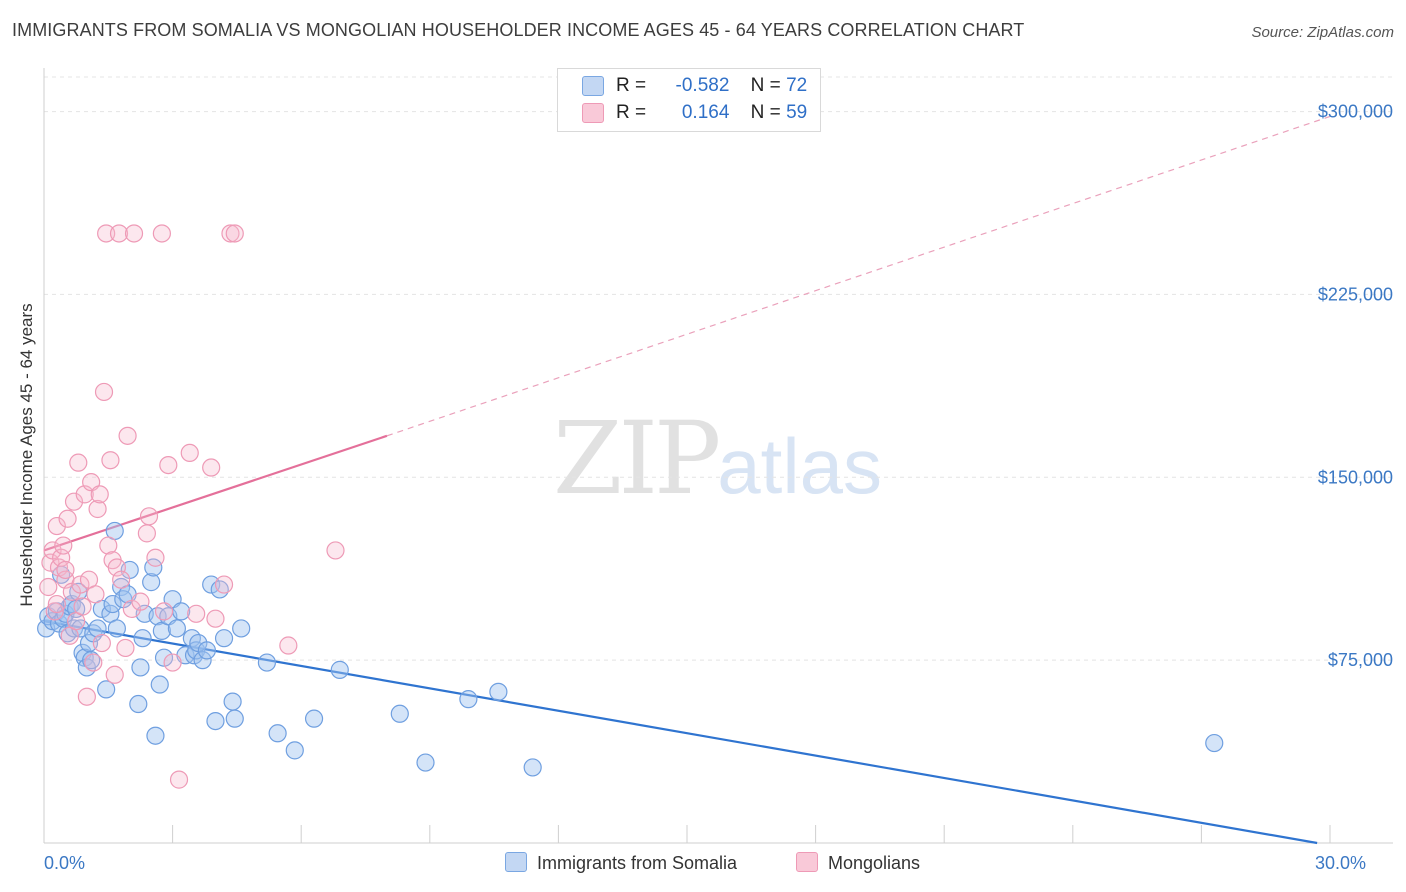 The width and height of the screenshot is (1406, 892). I want to click on legend-swatch-mongolians, so click(593, 112).